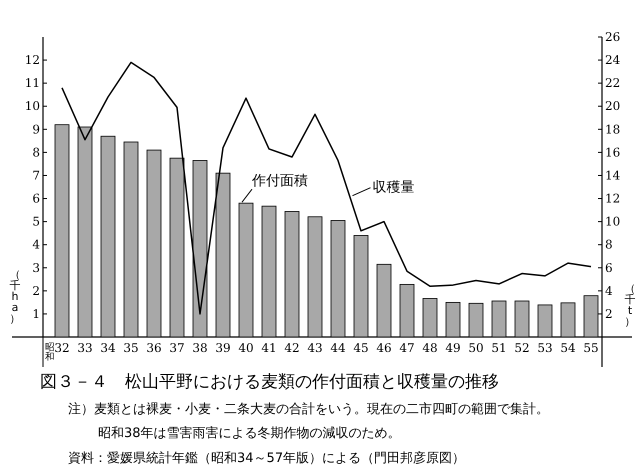 This screenshot has height=472, width=640. Describe the element at coordinates (223, 348) in the screenshot. I see `x-tick-label: 39` at that location.